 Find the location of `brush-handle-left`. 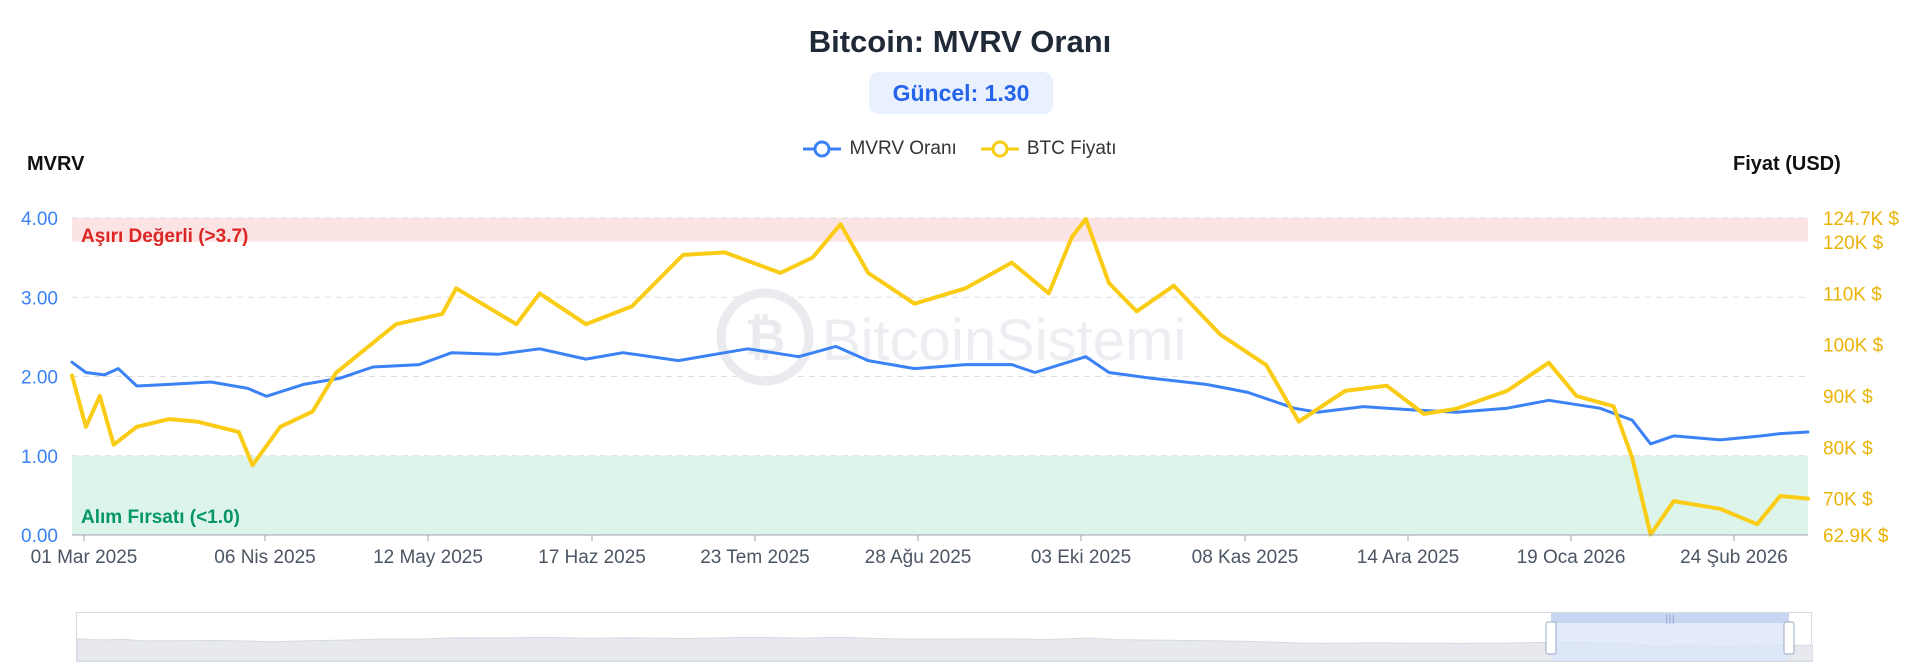

brush-handle-left is located at coordinates (1551, 638).